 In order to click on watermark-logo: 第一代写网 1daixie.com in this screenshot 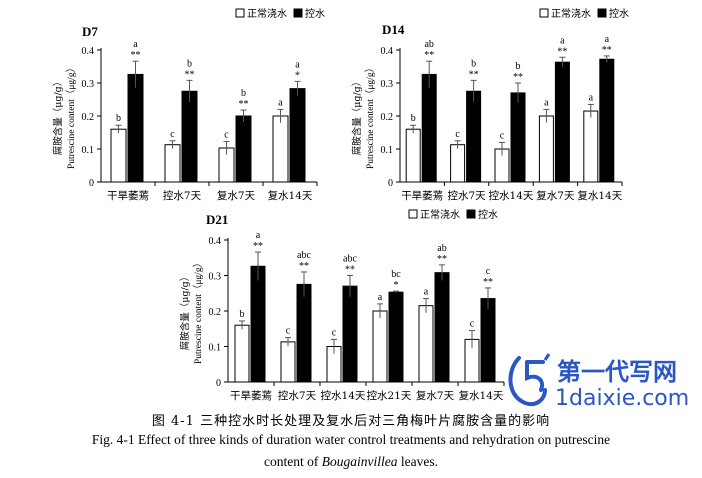, I will do `click(598, 381)`.